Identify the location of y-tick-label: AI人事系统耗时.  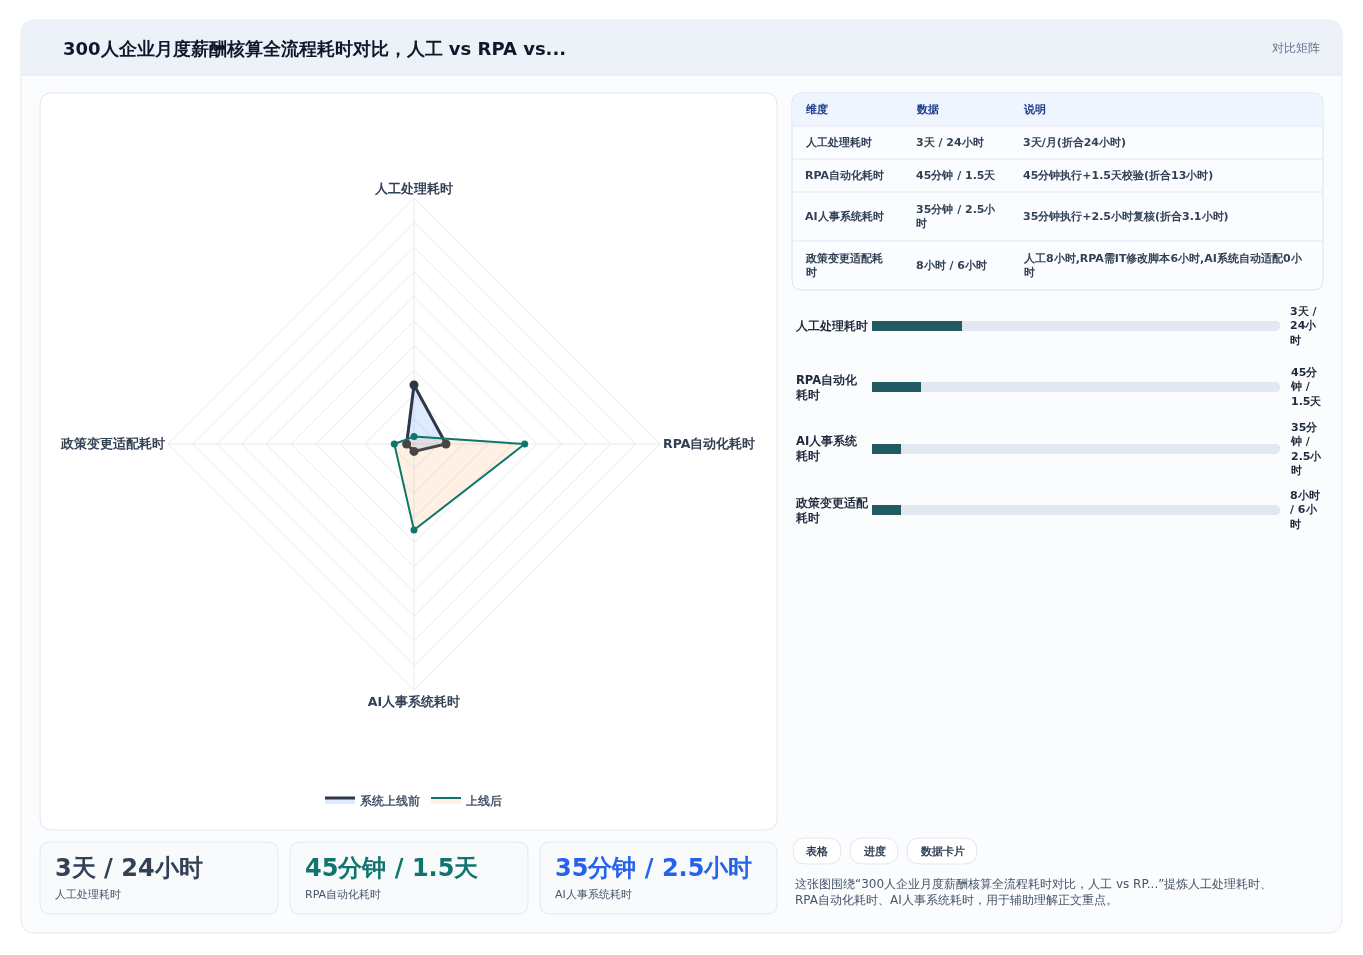
(827, 448).